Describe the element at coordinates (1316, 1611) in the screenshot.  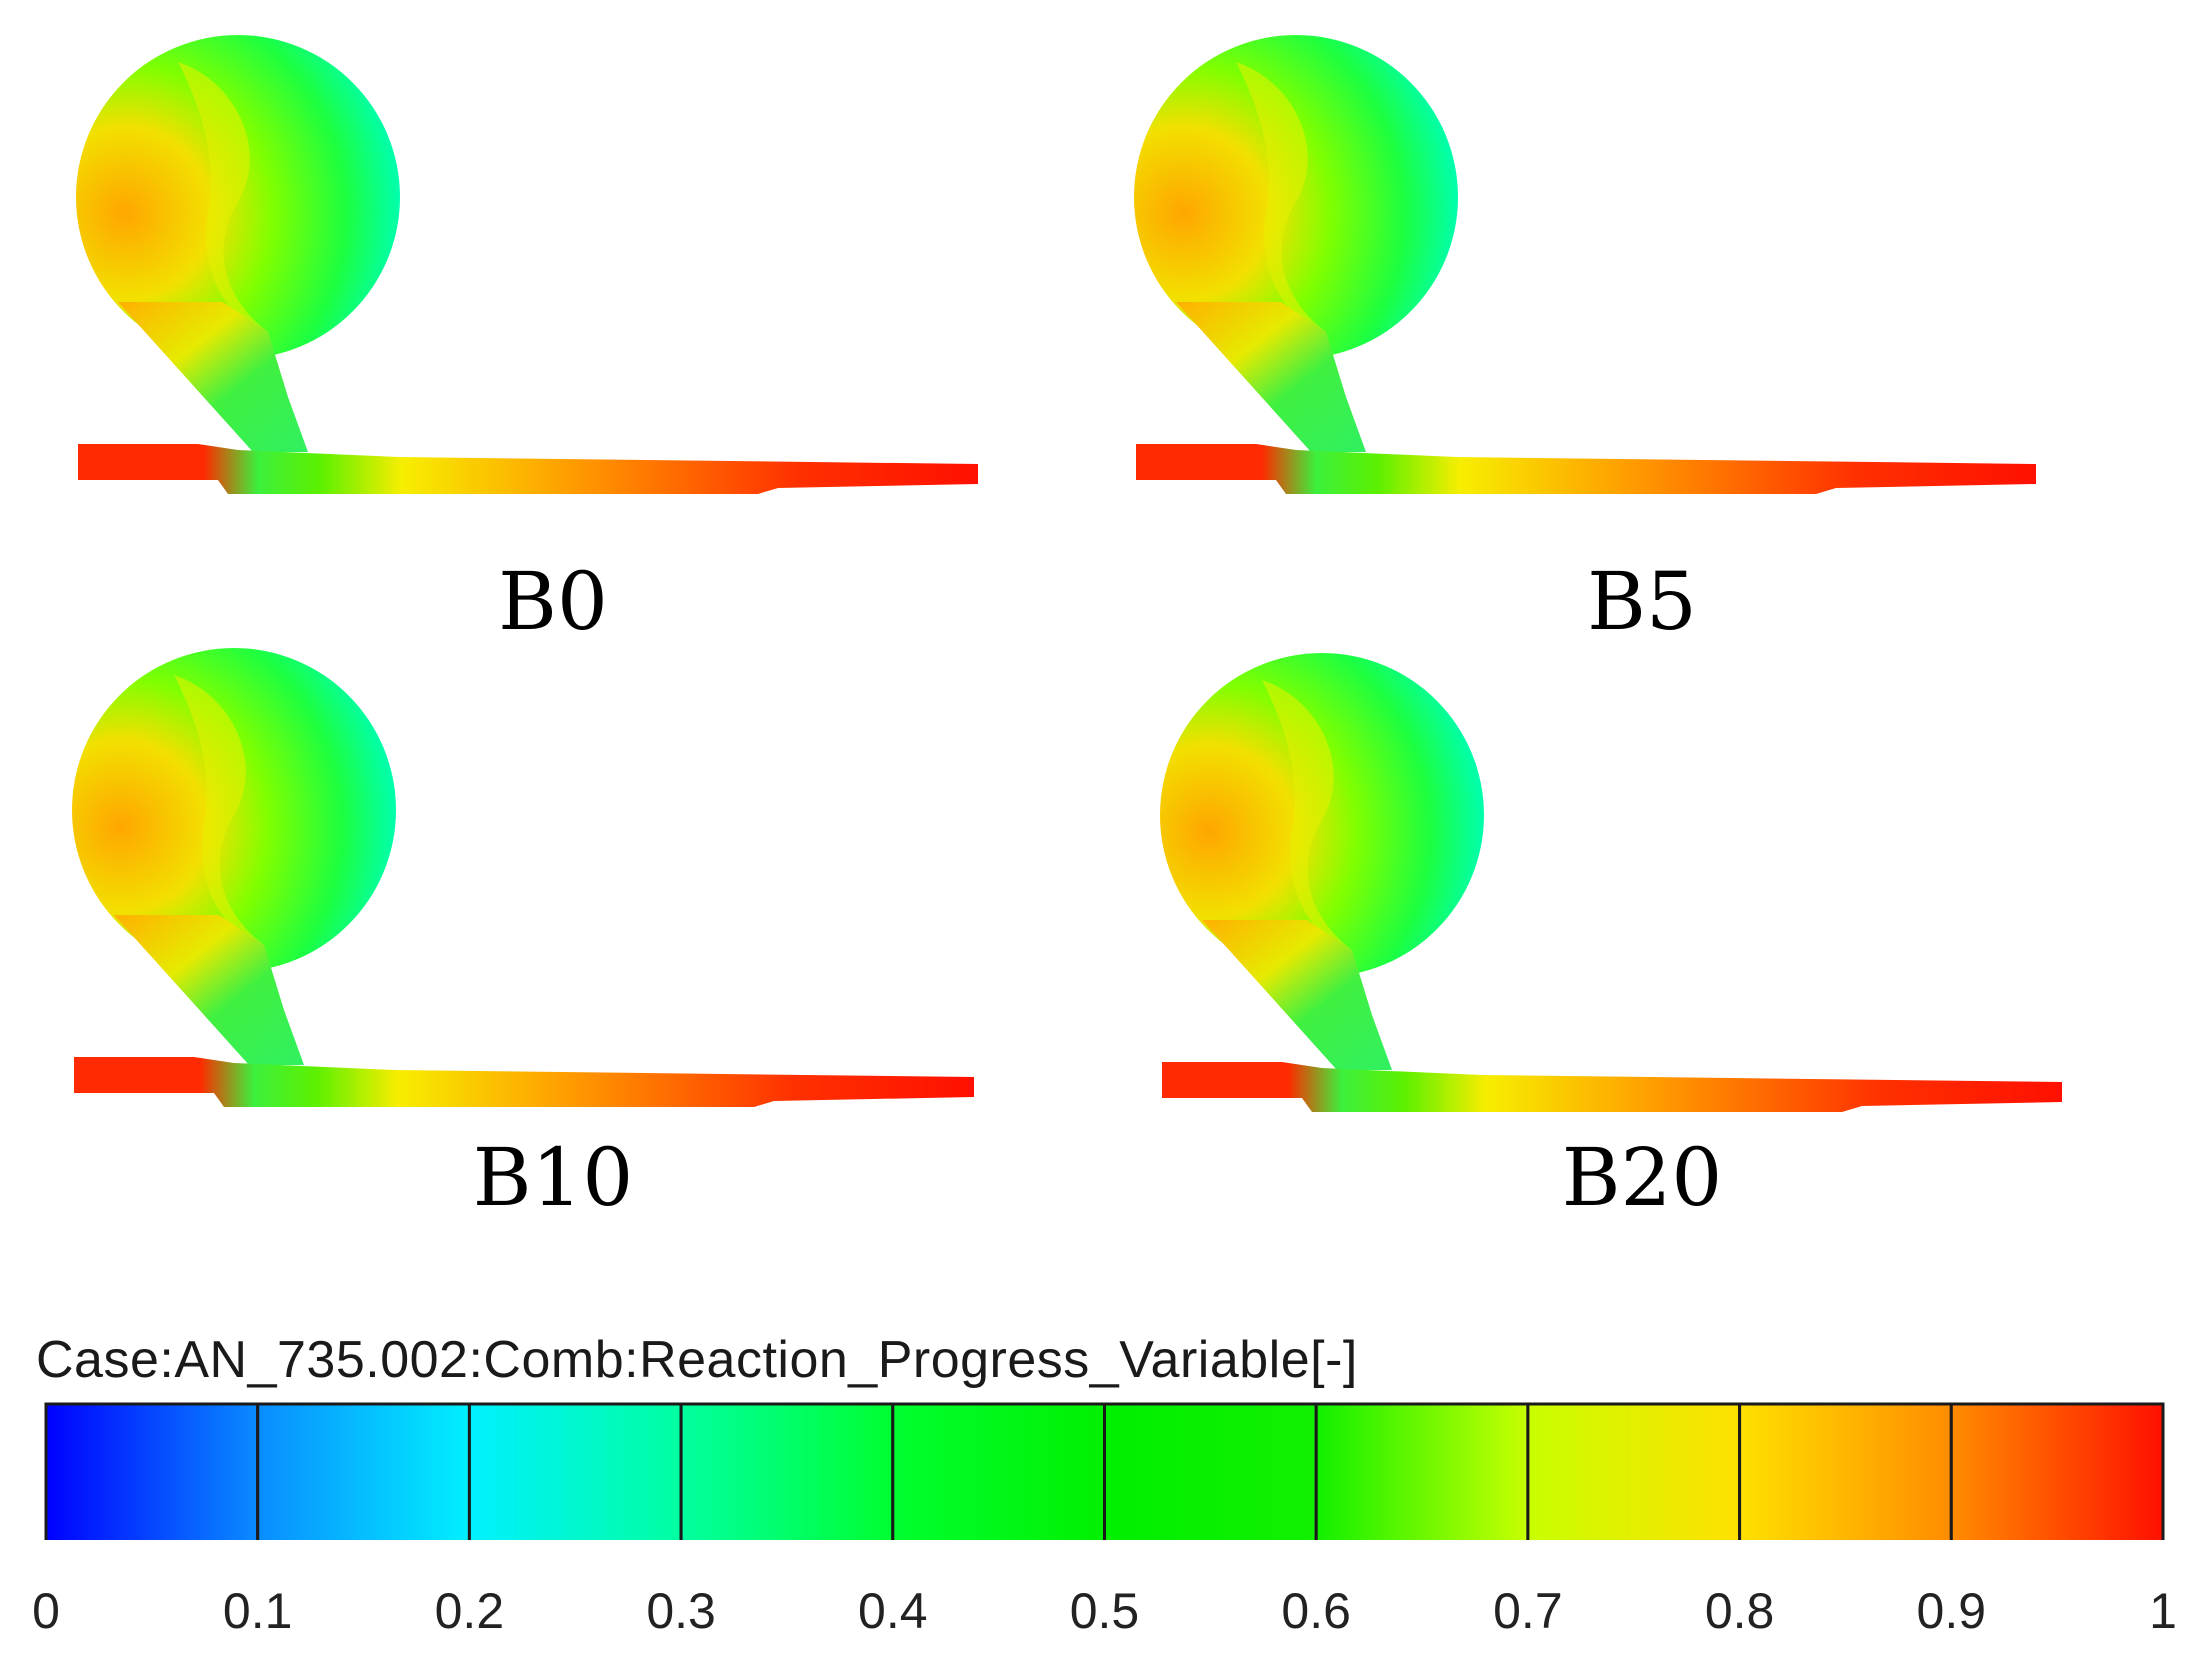
I see `color-bar-tick-label: 0.6` at that location.